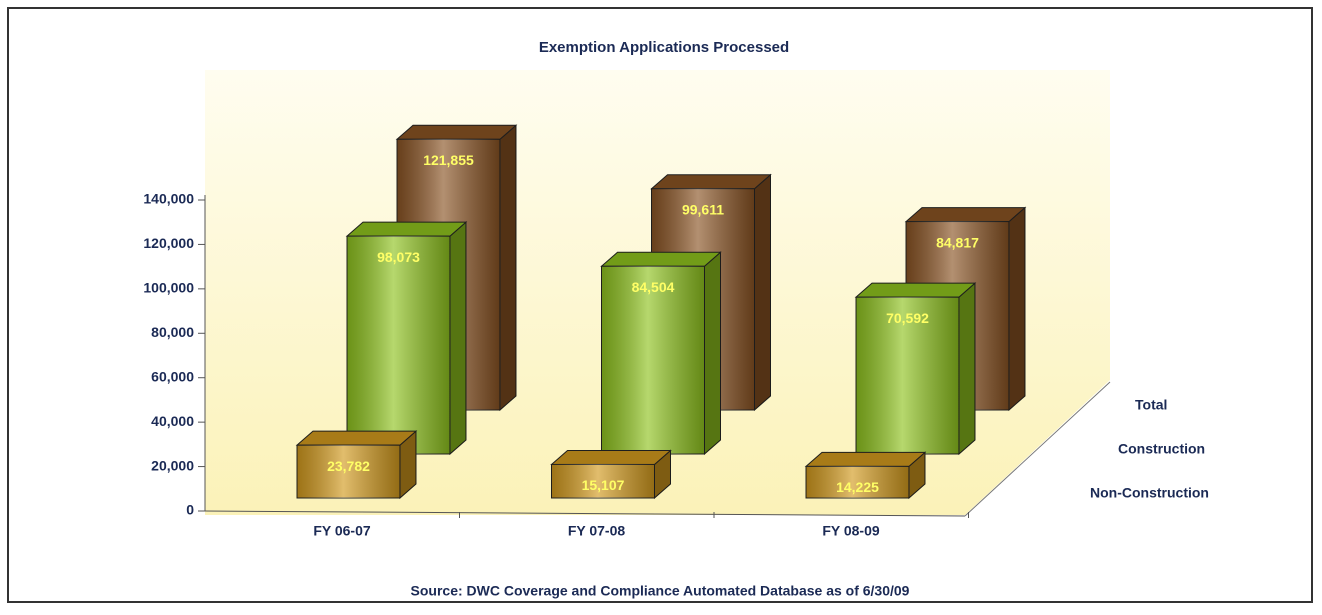 The width and height of the screenshot is (1322, 615). Describe the element at coordinates (857, 487) in the screenshot. I see `value-label: 14,225` at that location.